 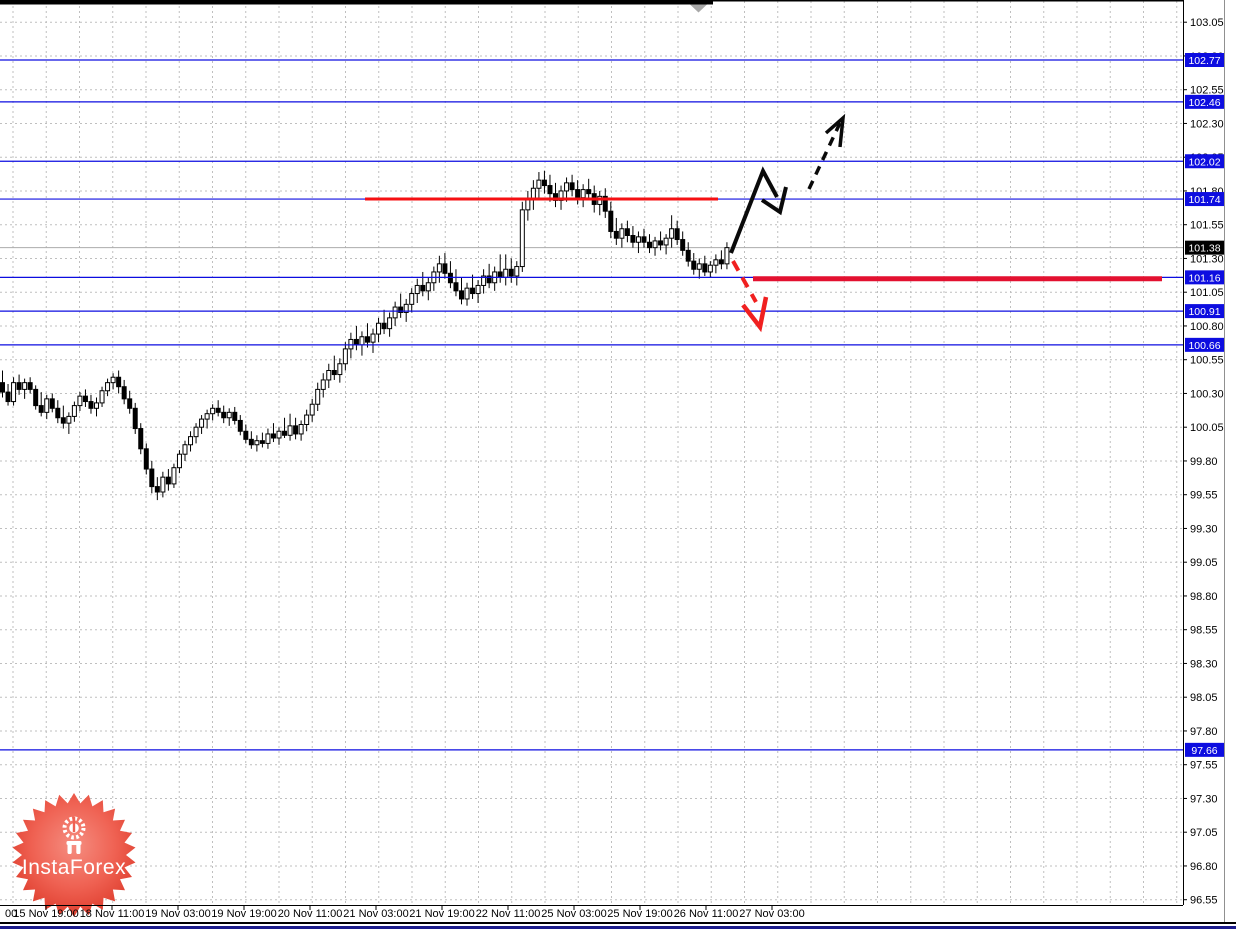 I want to click on instaforex-watermark: InstaForex, so click(x=74, y=855).